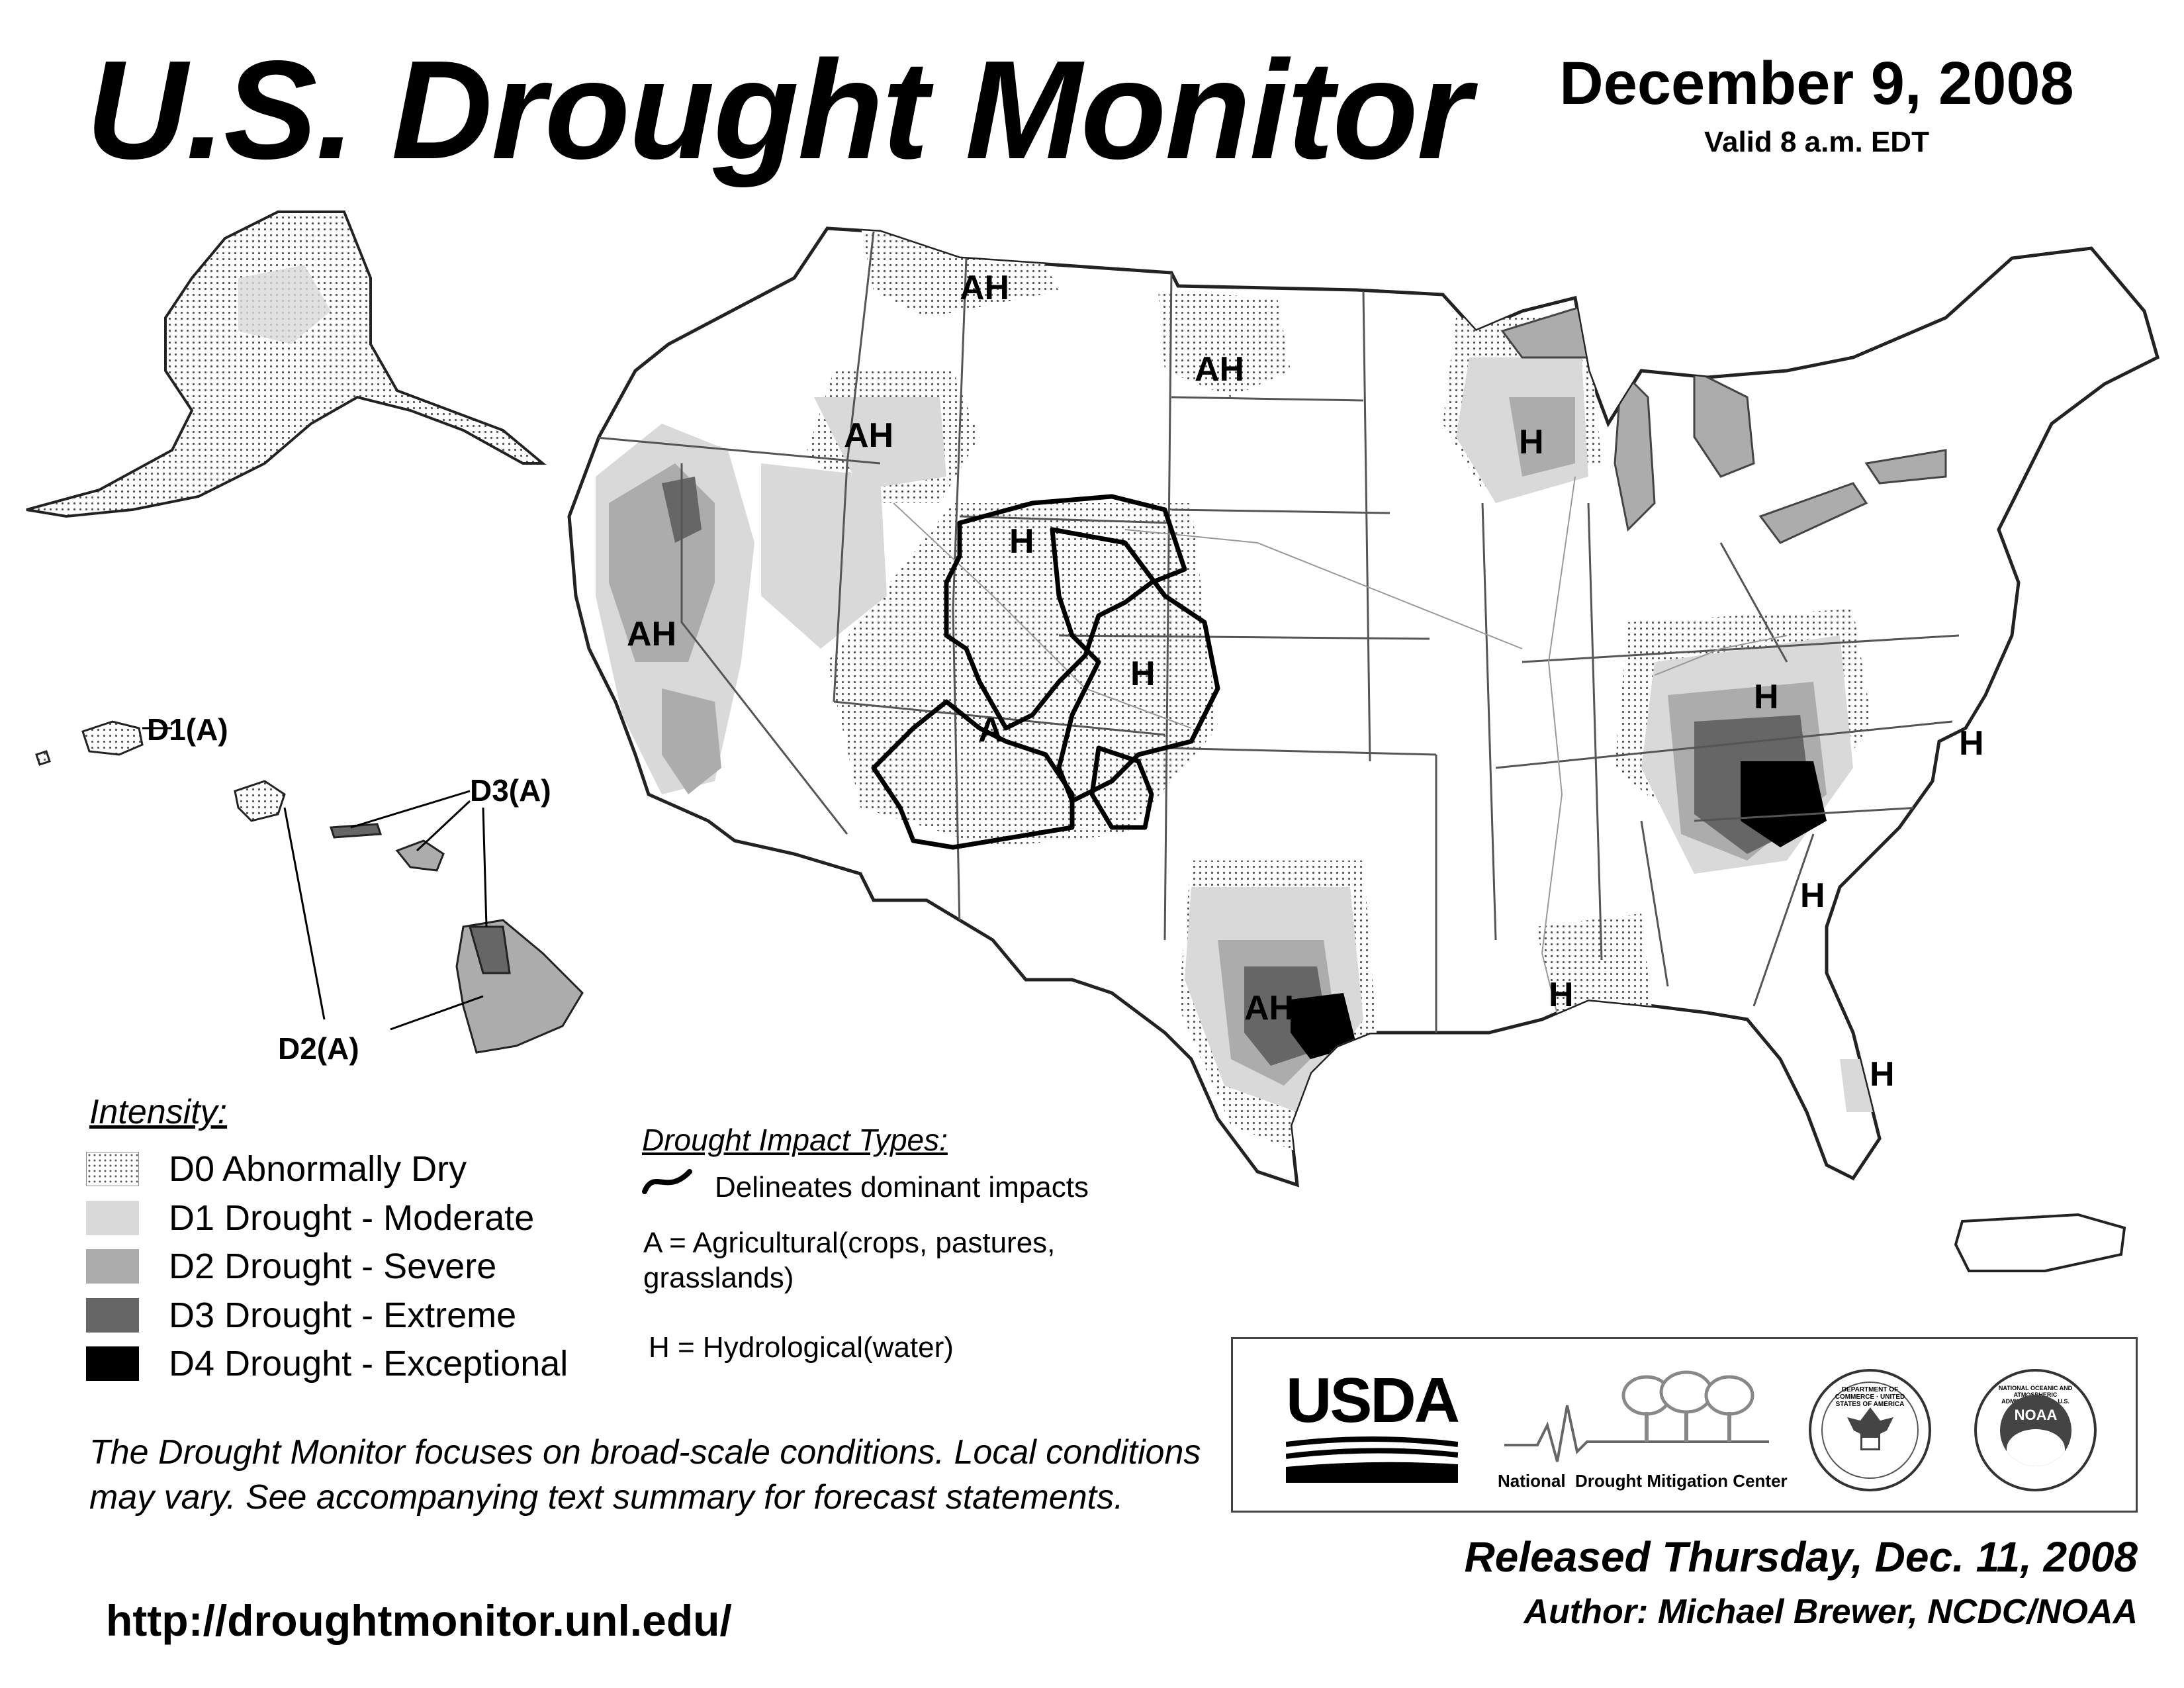 This screenshot has width=2184, height=1688. What do you see at coordinates (1883, 1074) in the screenshot?
I see `label-h-florida: H` at bounding box center [1883, 1074].